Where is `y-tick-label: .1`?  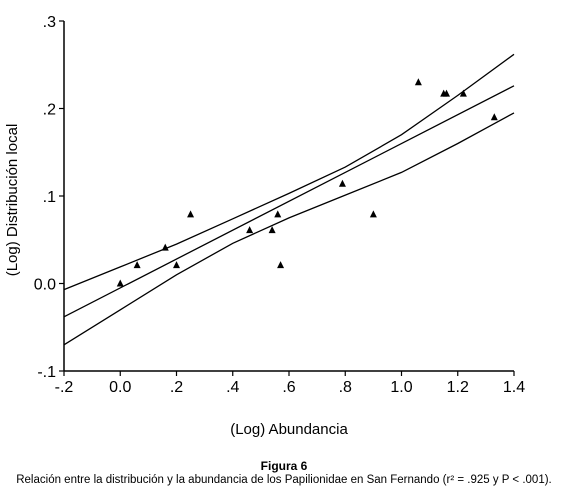 y-tick-label: .1 is located at coordinates (49, 197).